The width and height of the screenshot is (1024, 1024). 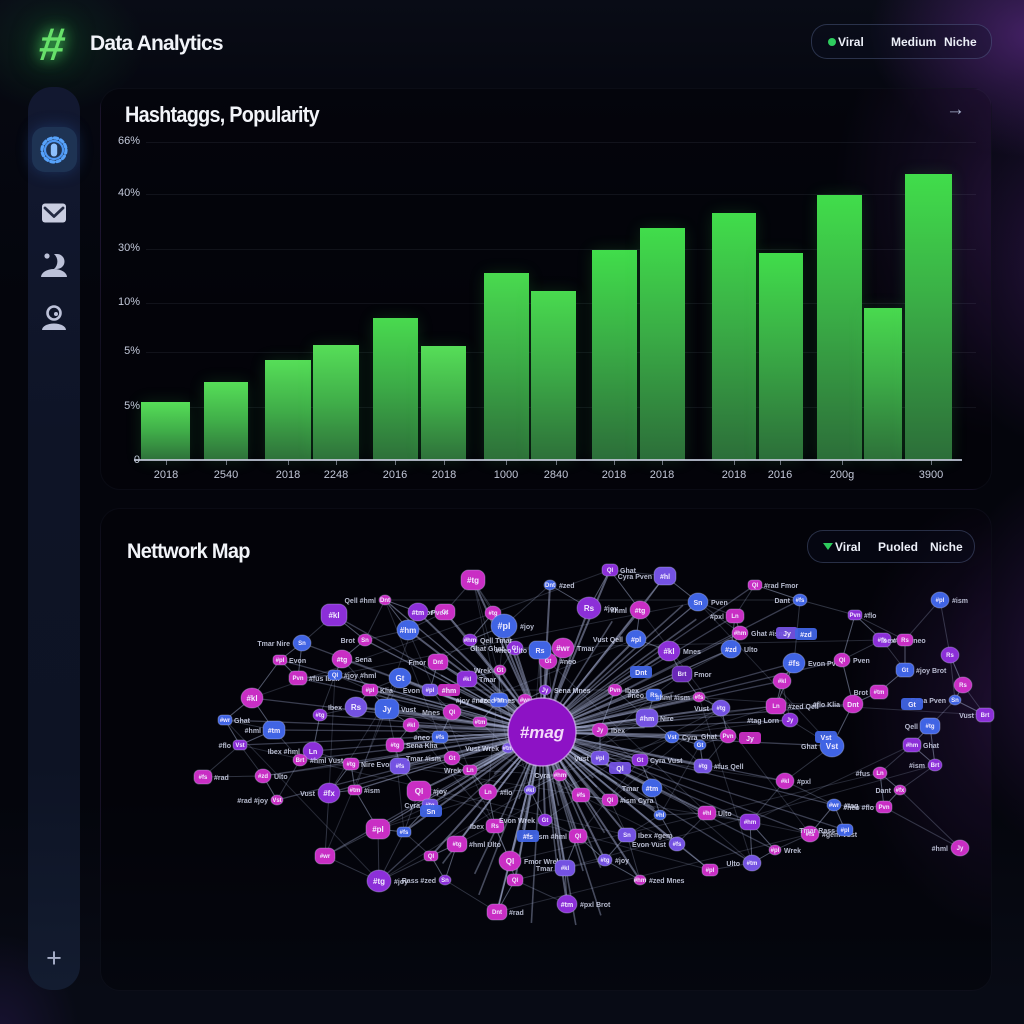 I want to click on svg-text: #hml Ulto, so click(x=485, y=845).